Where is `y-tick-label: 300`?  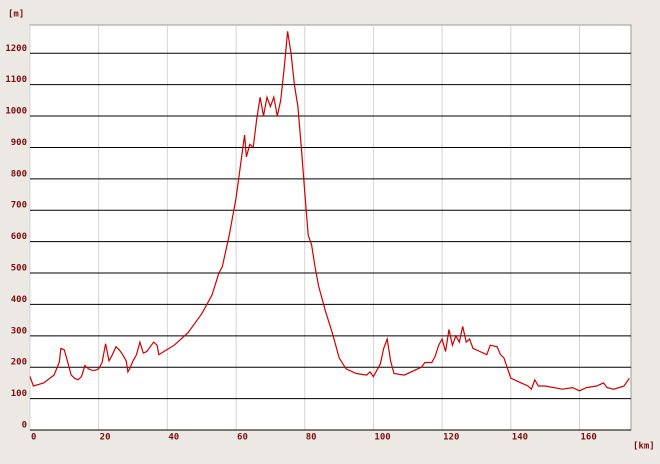 y-tick-label: 300 is located at coordinates (19, 331).